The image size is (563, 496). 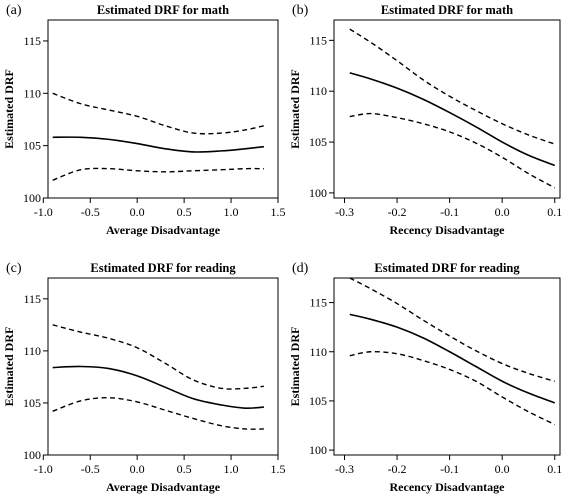 I want to click on panel-label: (b), so click(x=300, y=10).